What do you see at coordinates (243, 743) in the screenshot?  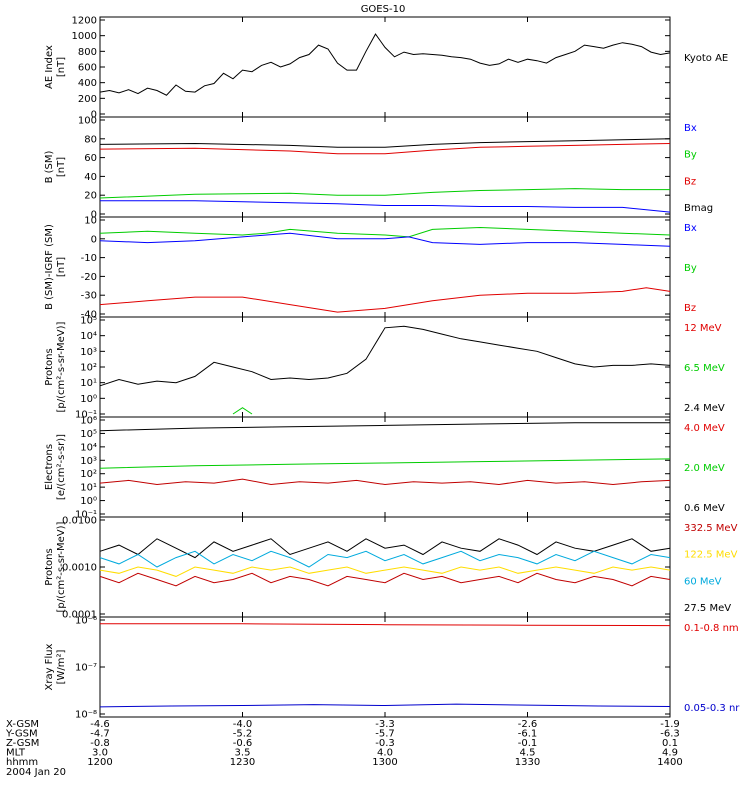 I see `x-axis-value: -0.6` at bounding box center [243, 743].